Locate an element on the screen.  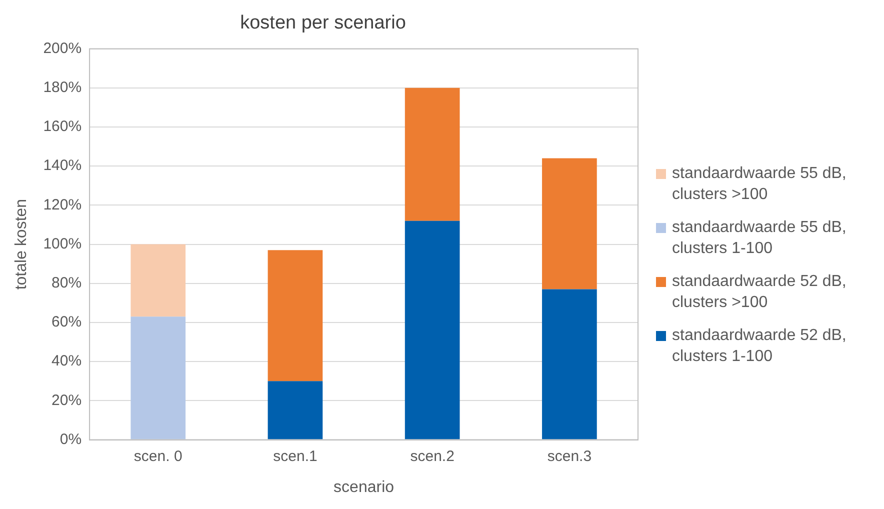
y-tick-label: 20% is located at coordinates (67, 400).